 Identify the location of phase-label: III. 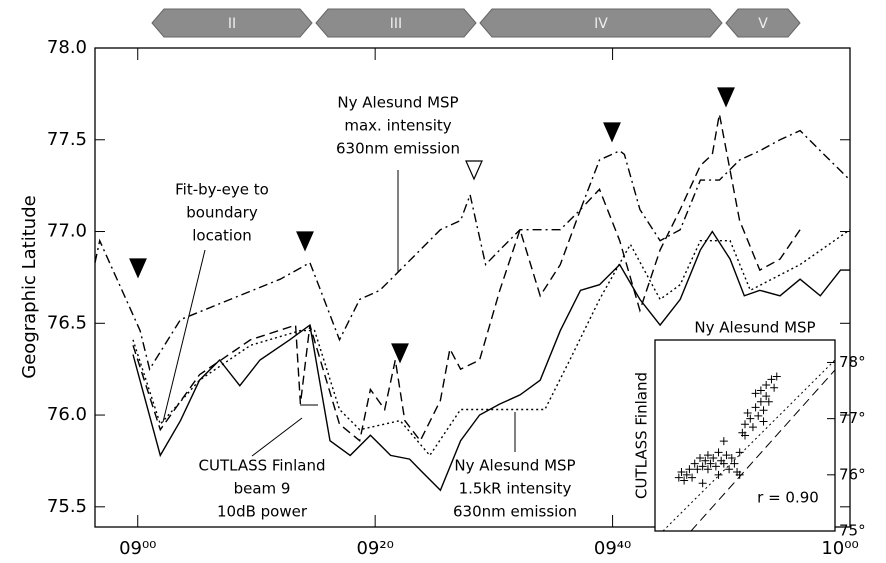
(396, 24).